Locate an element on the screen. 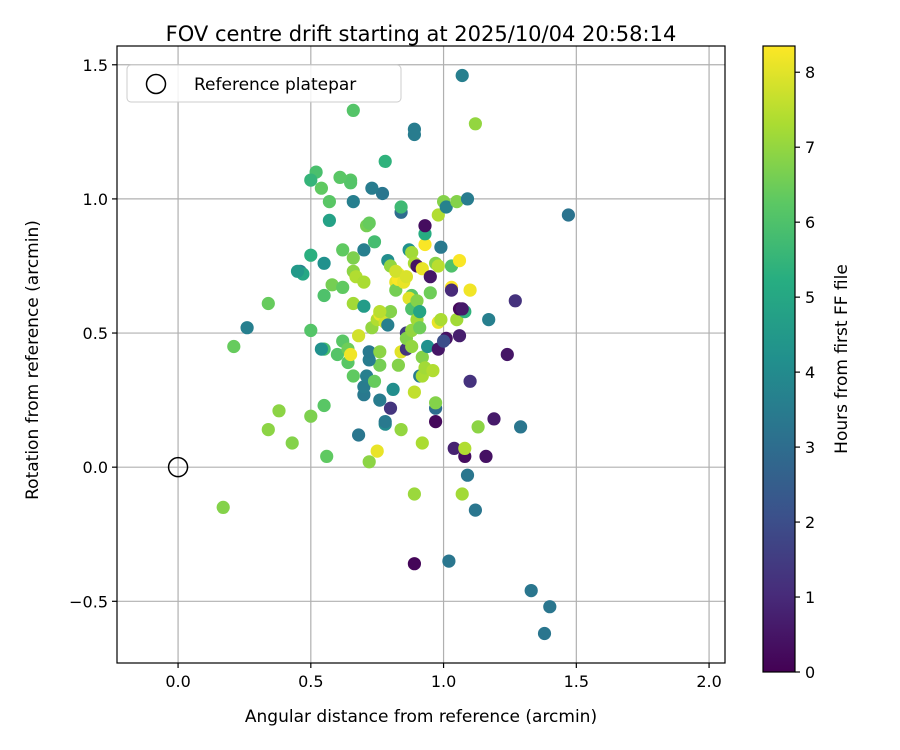  x-tick-label: 0.5 is located at coordinates (310, 681).